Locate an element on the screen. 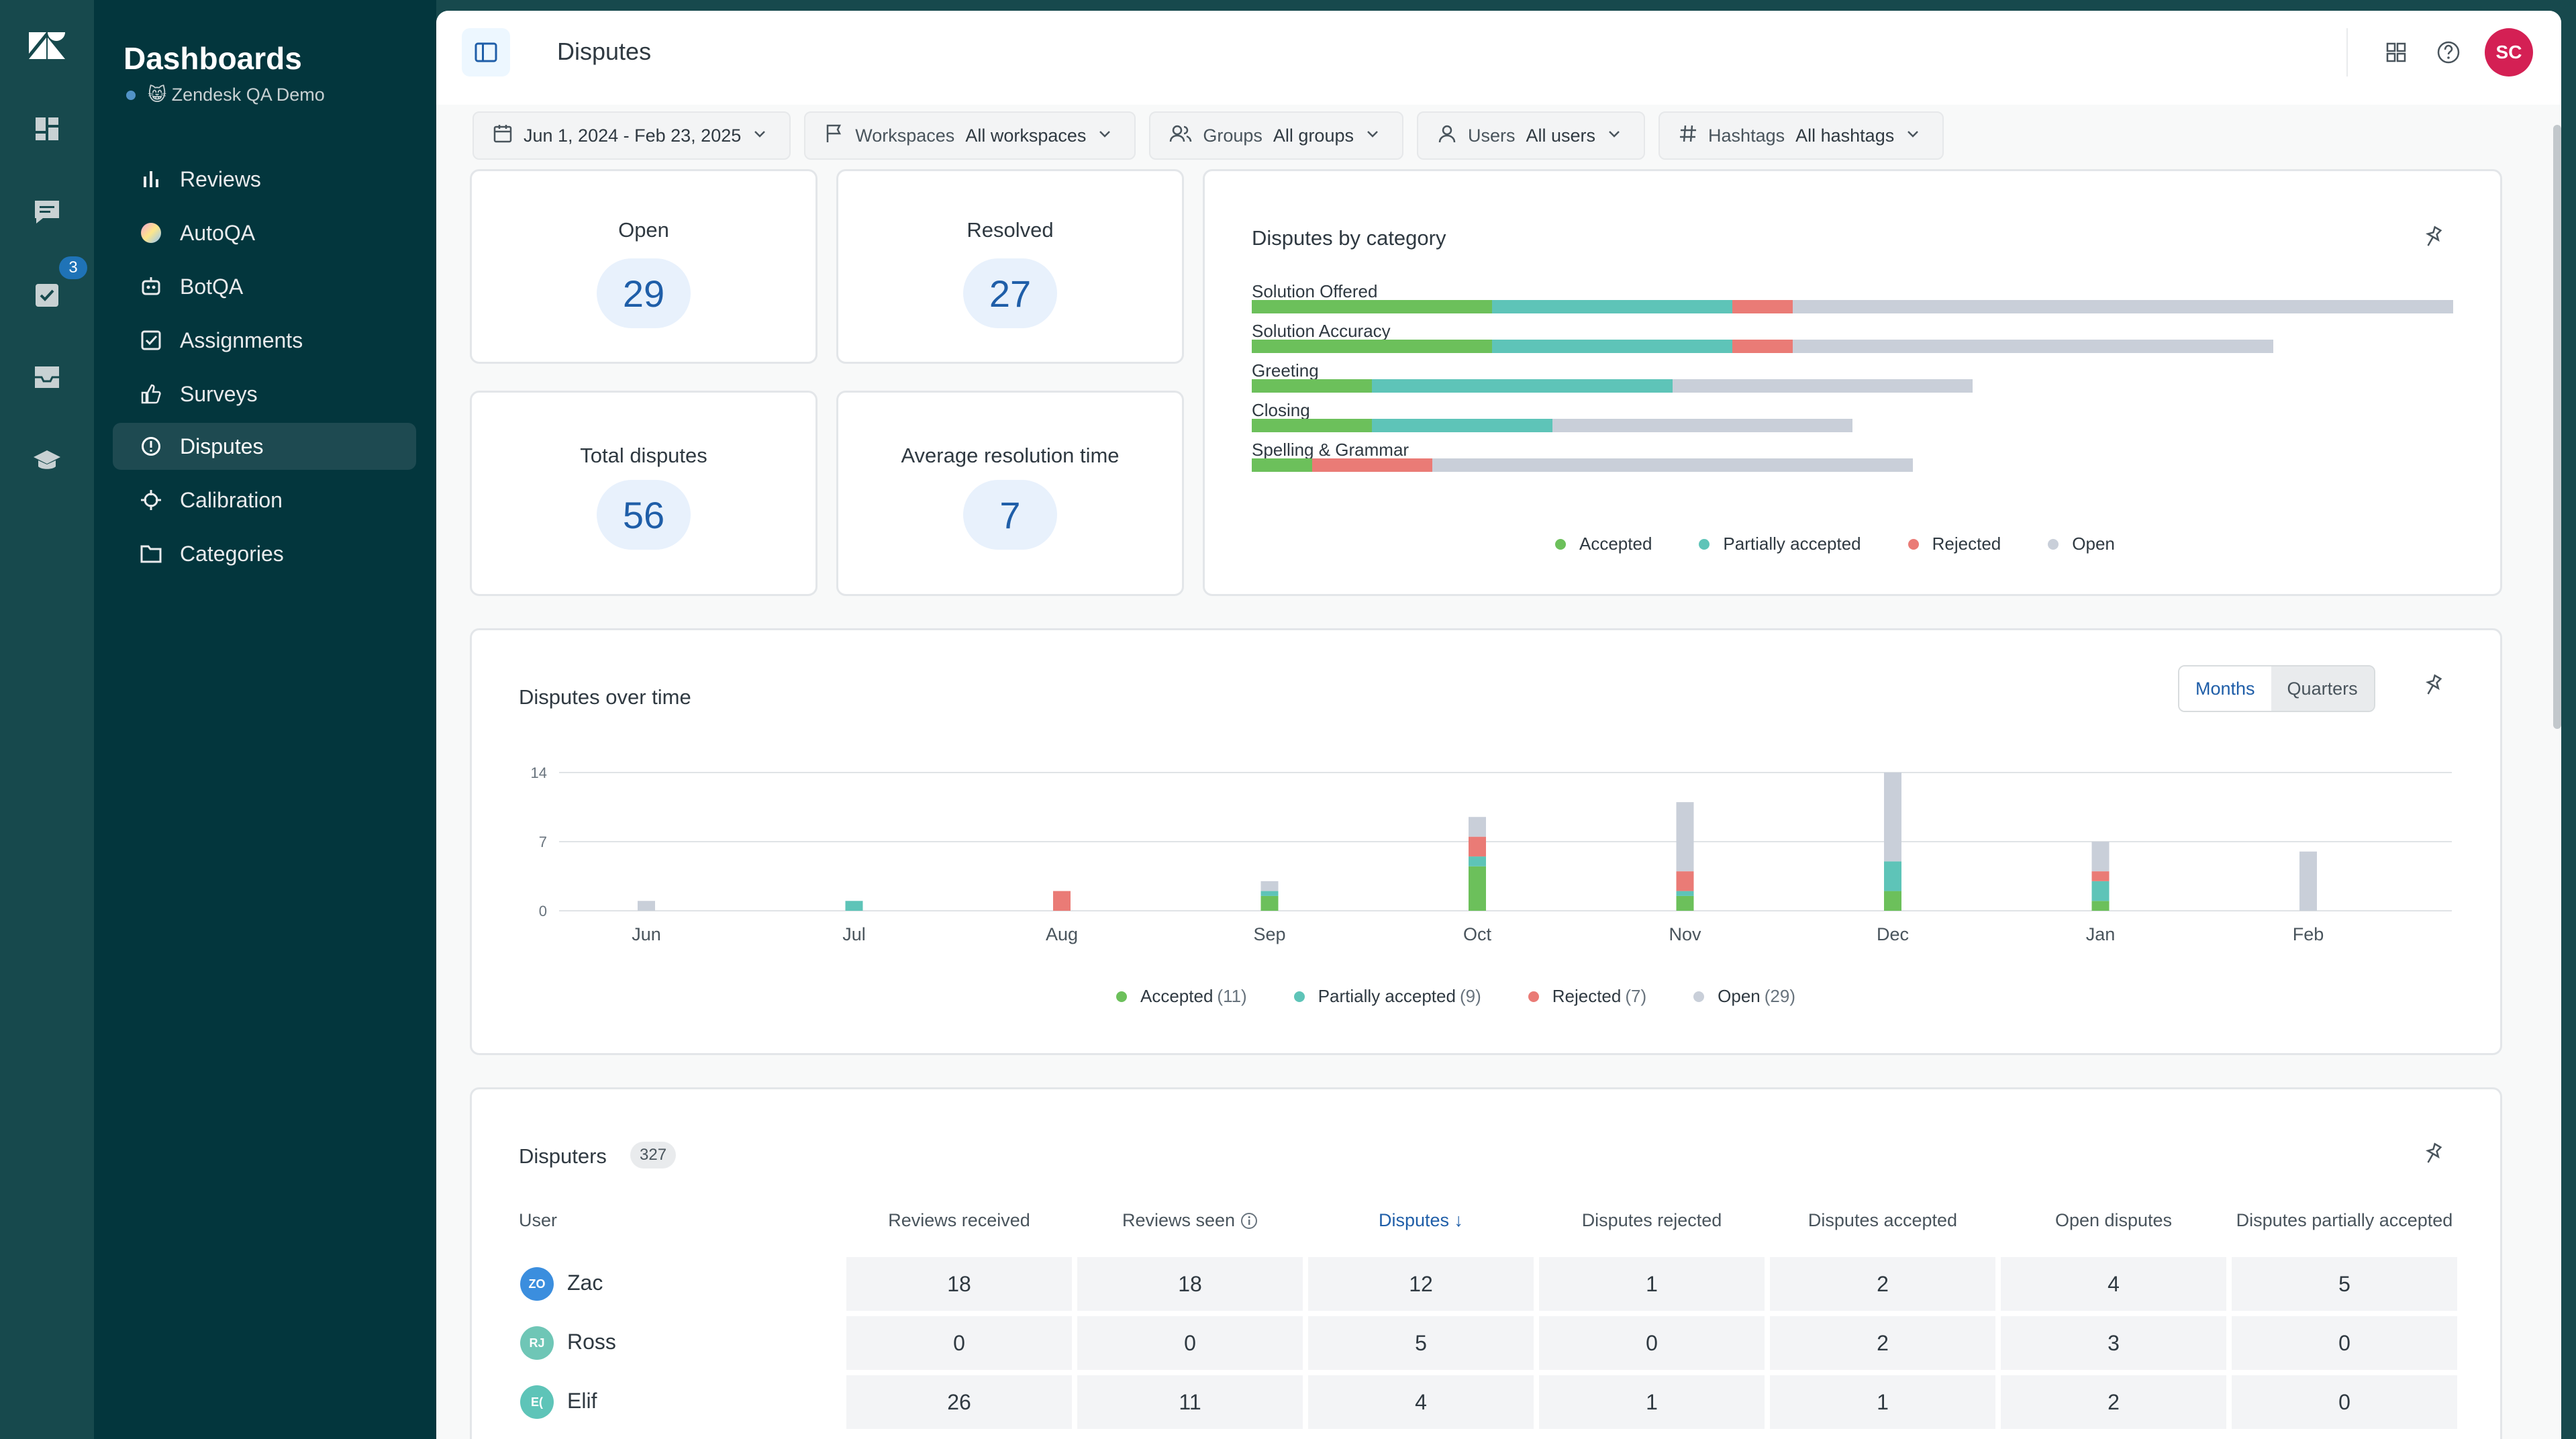 The image size is (2576, 1439). zendesk-logo-icon is located at coordinates (47, 45).